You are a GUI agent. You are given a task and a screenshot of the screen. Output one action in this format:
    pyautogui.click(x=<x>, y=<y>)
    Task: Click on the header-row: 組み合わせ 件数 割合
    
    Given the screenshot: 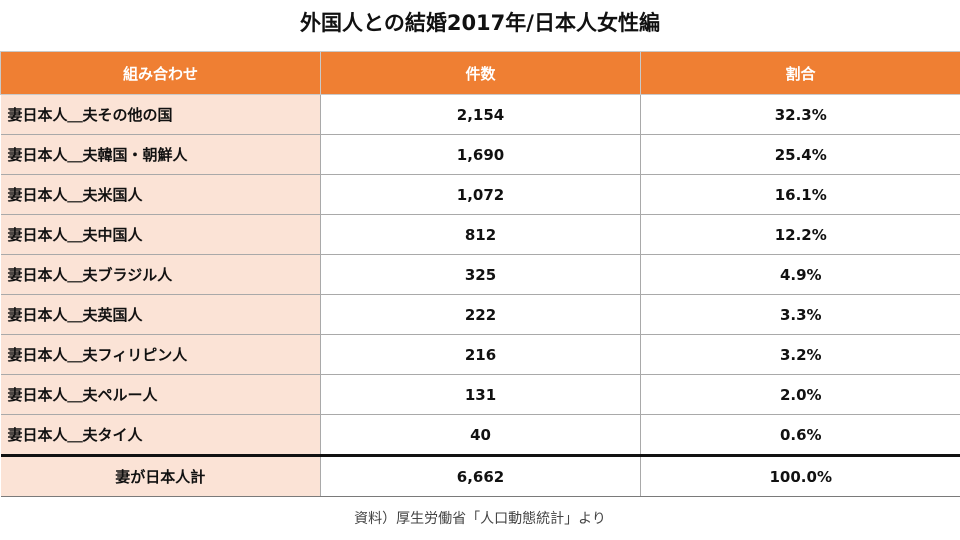 What is the action you would take?
    pyautogui.click(x=480, y=73)
    